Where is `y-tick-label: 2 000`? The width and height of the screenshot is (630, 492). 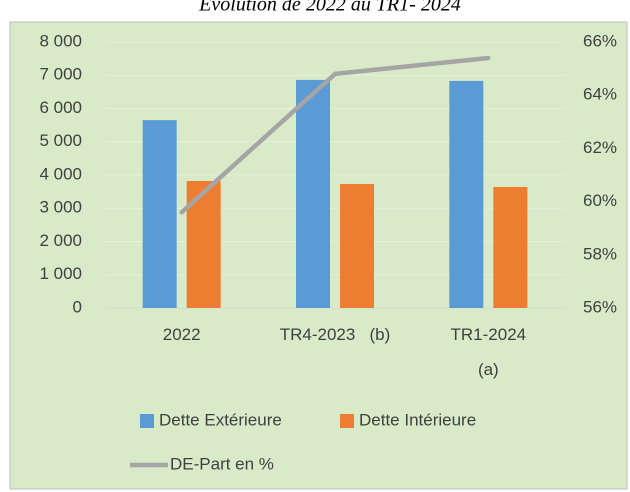 y-tick-label: 2 000 is located at coordinates (60, 240).